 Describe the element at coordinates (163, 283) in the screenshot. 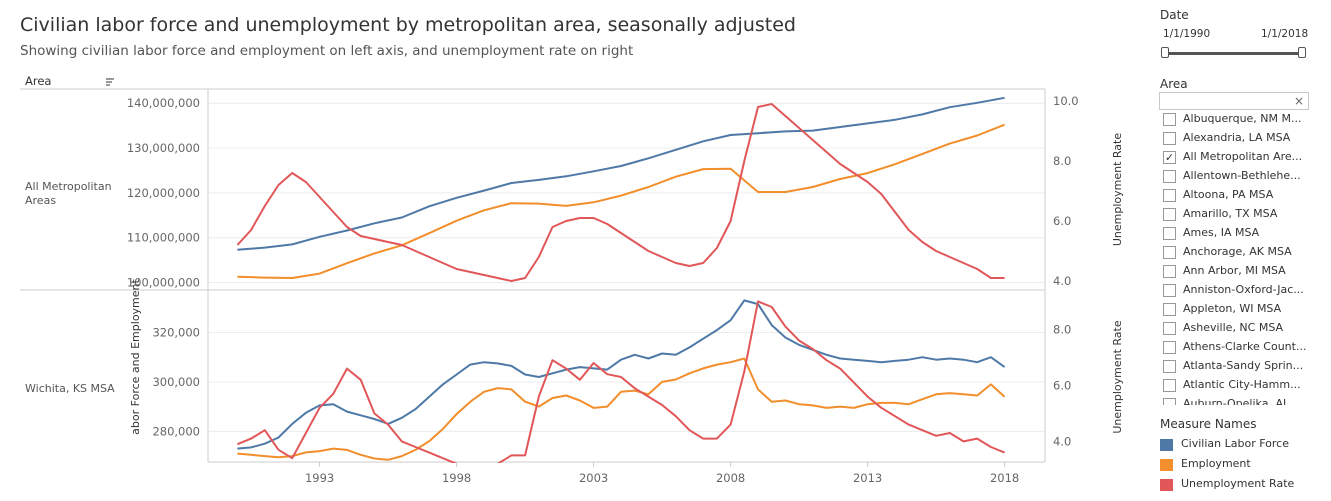

I see `left-tick-label: 100,000,000` at that location.